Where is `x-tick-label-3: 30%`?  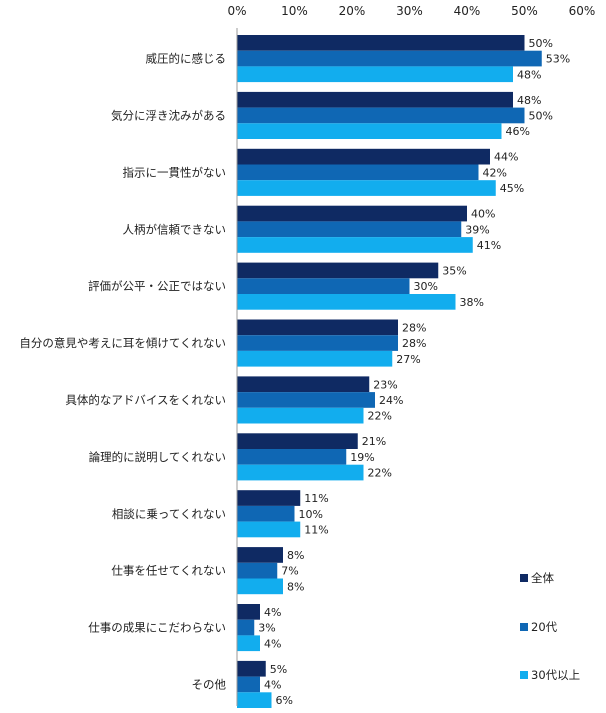
x-tick-label-3: 30% is located at coordinates (409, 11).